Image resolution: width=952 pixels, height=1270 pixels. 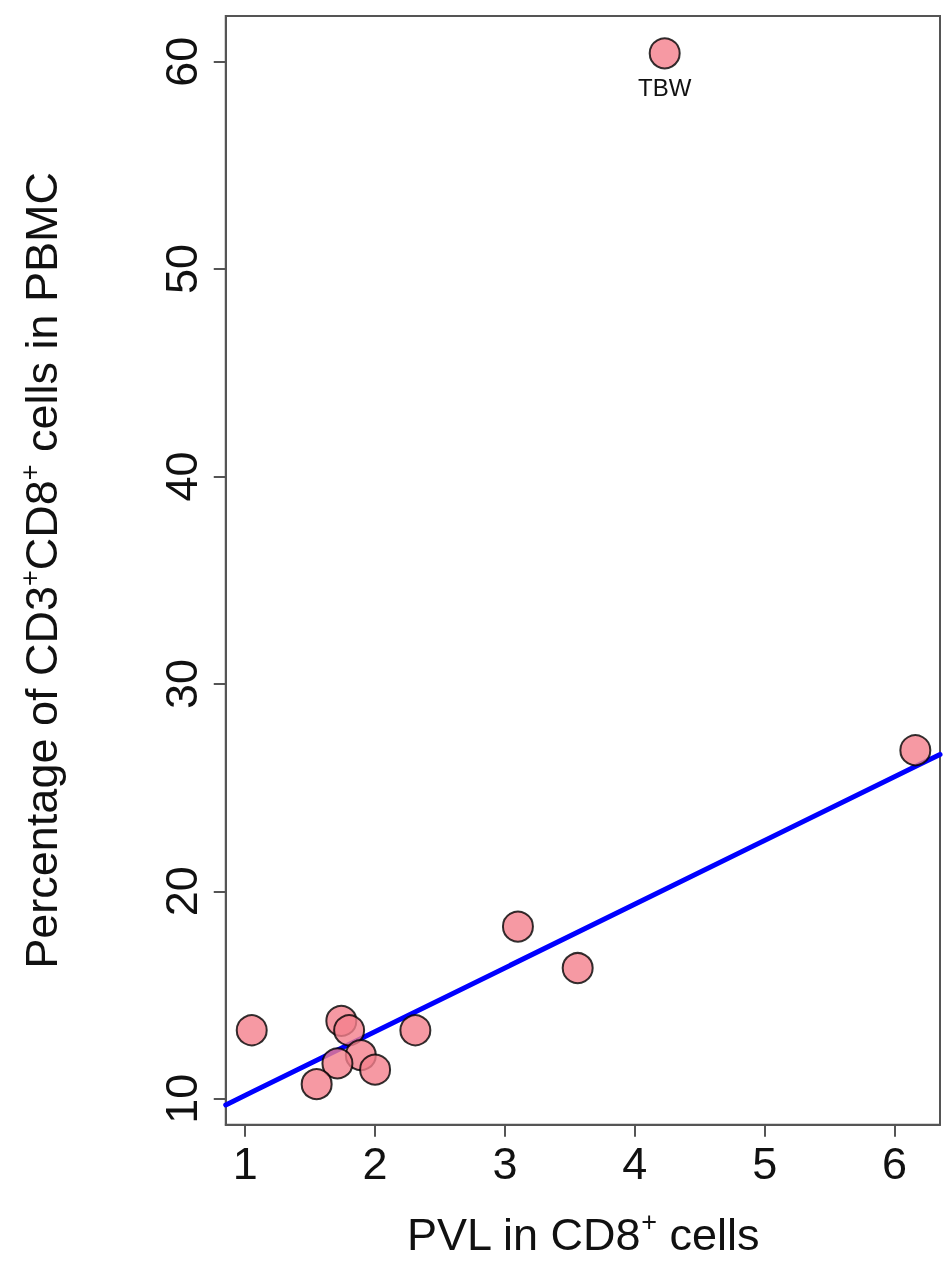 What do you see at coordinates (583, 1233) in the screenshot?
I see `x-axis-title: PVL in CD8+ cells` at bounding box center [583, 1233].